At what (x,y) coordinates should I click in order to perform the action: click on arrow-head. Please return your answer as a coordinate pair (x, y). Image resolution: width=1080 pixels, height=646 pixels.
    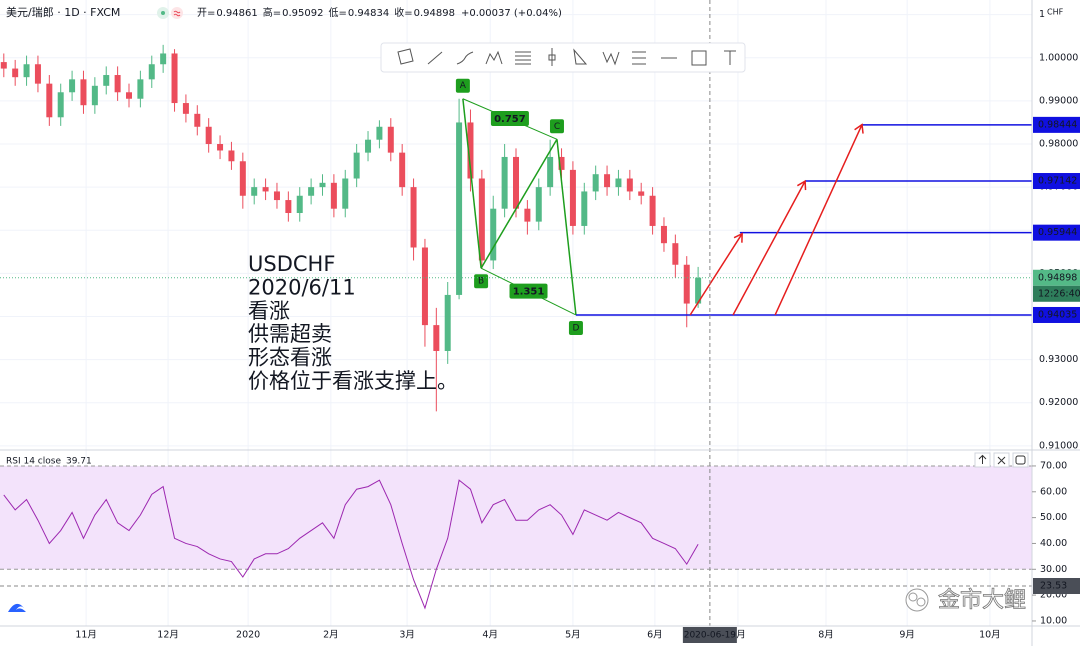
    Looking at the image, I should click on (801, 185).